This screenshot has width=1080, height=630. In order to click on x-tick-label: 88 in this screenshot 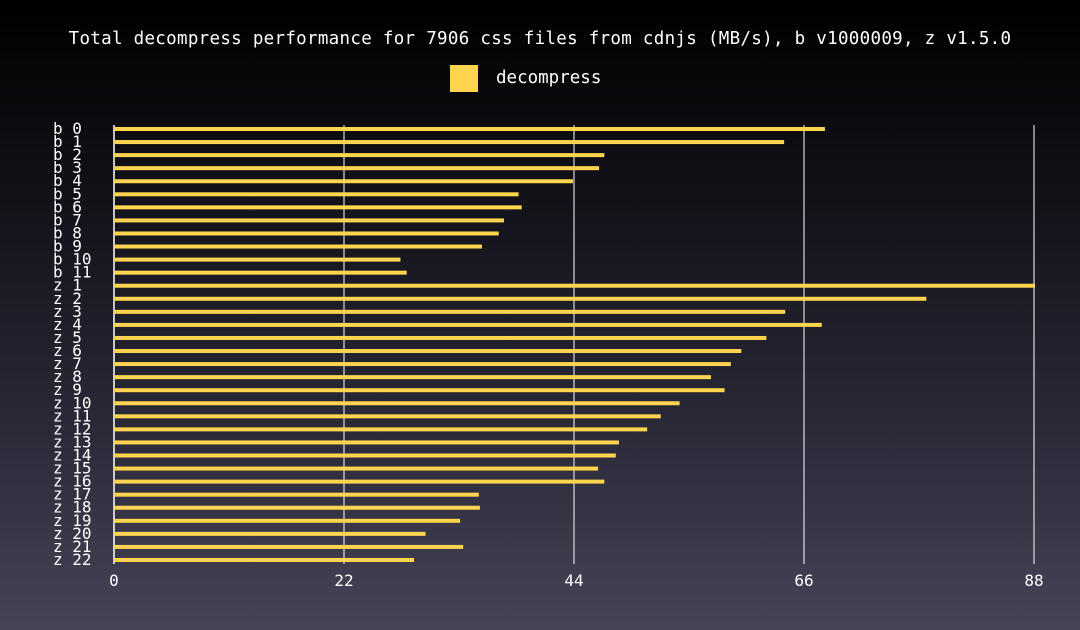, I will do `click(1033, 580)`.